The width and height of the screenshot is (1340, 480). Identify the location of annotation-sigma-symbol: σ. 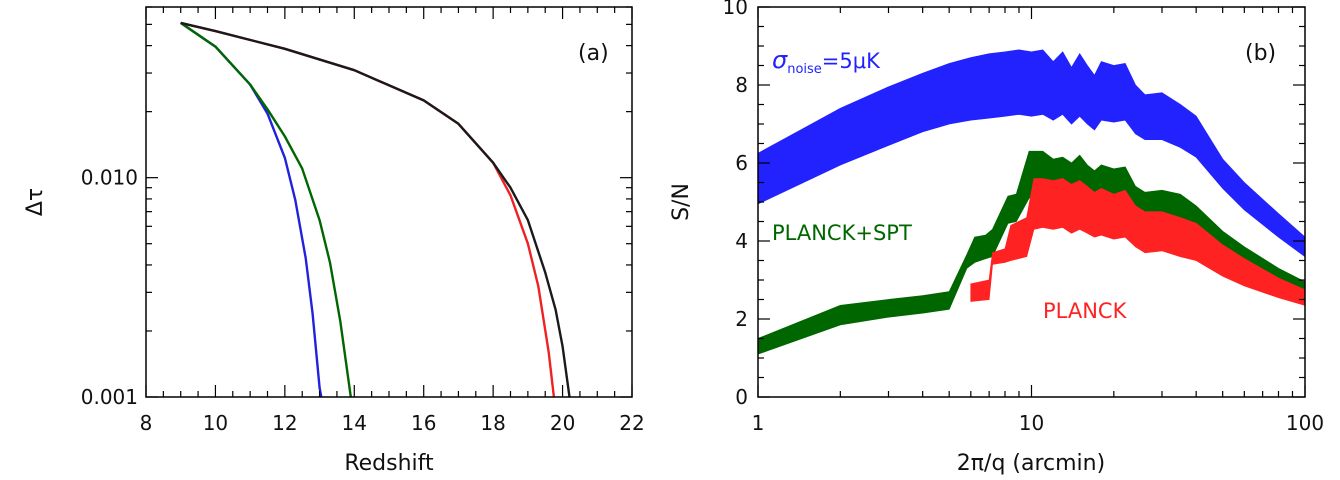
(780, 60).